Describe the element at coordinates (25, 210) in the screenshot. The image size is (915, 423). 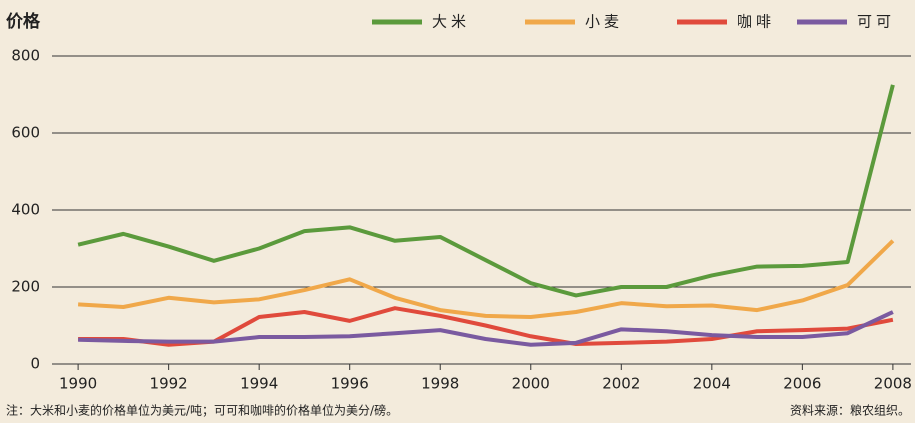
I see `y-tick-label: 400` at that location.